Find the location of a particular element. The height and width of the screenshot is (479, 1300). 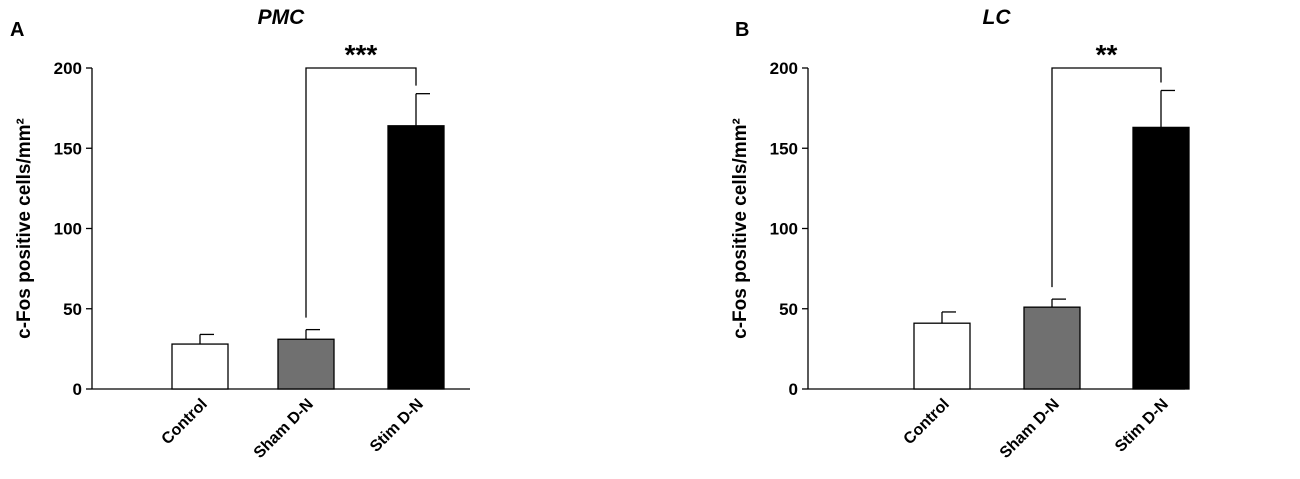

panel-label: A is located at coordinates (17, 30).